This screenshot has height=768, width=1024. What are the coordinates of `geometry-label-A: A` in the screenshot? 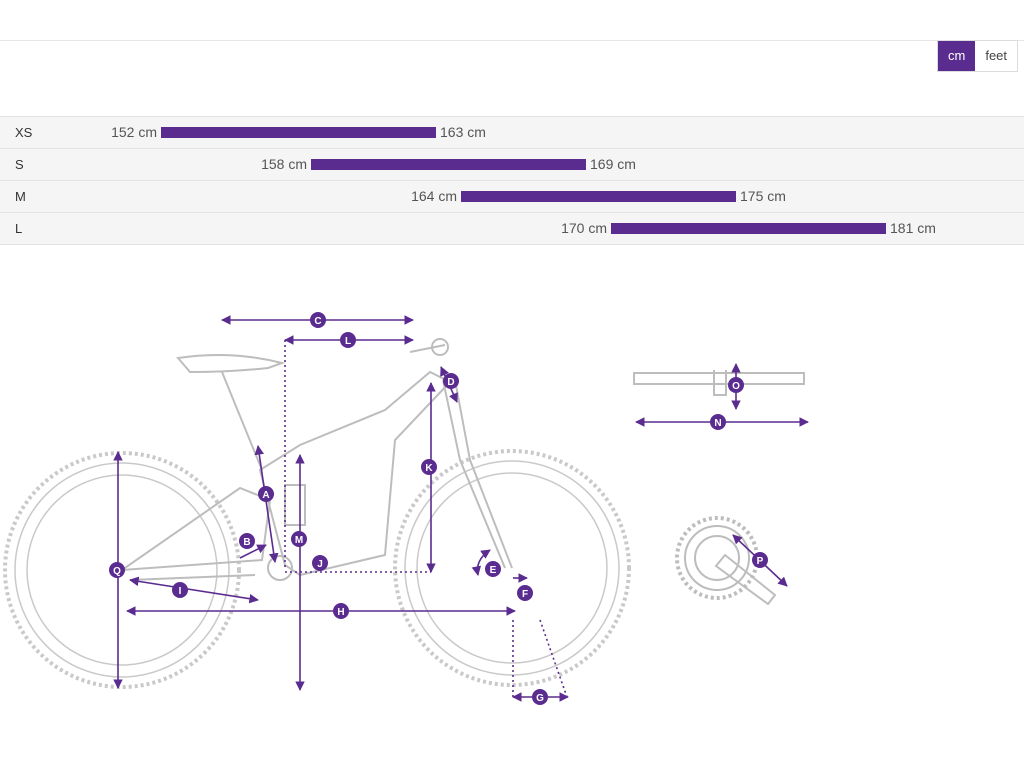 It's located at (266, 494).